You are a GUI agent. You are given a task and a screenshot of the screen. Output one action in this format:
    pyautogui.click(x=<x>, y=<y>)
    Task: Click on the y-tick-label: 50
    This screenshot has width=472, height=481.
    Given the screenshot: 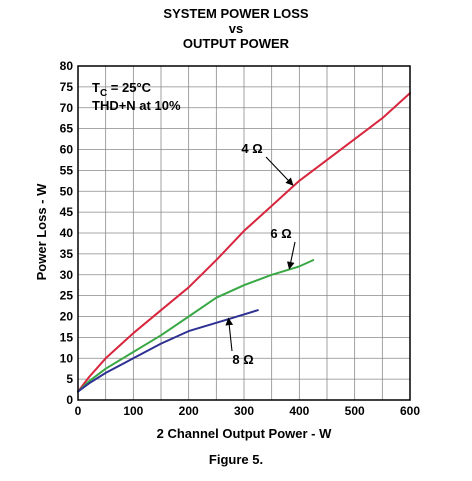 What is the action you would take?
    pyautogui.click(x=67, y=191)
    